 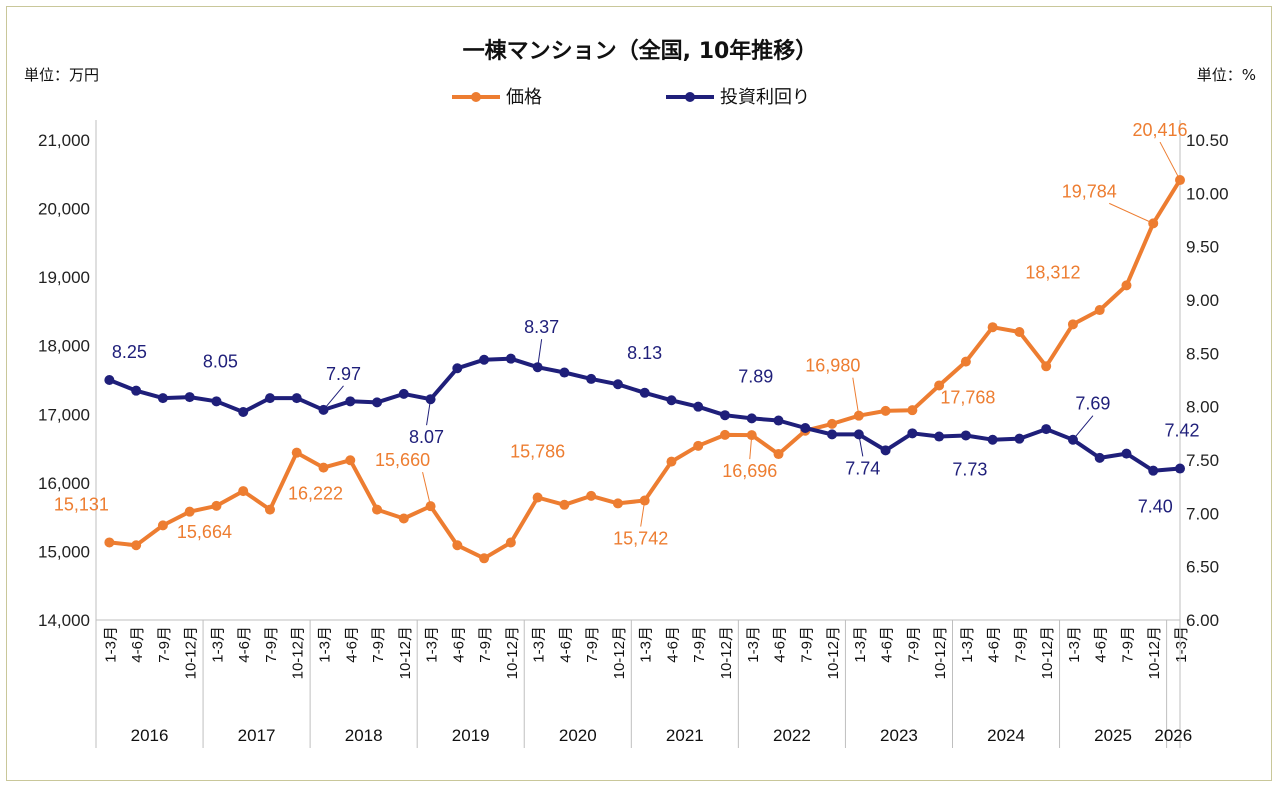 I want to click on left-tick-label: 17,000, so click(x=64, y=414).